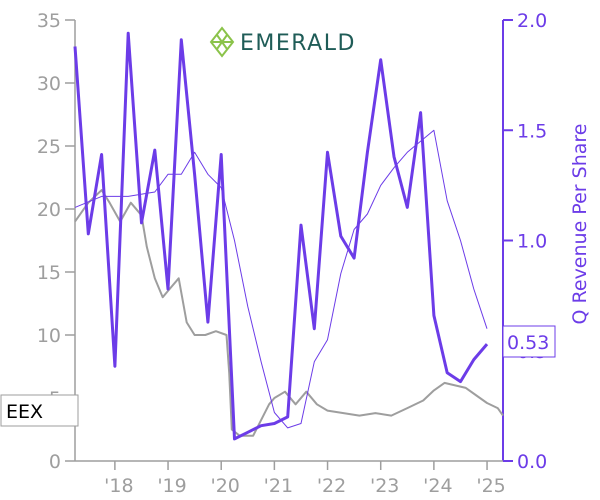 The height and width of the screenshot is (500, 600). I want to click on ticker-label: EEX, so click(24, 412).